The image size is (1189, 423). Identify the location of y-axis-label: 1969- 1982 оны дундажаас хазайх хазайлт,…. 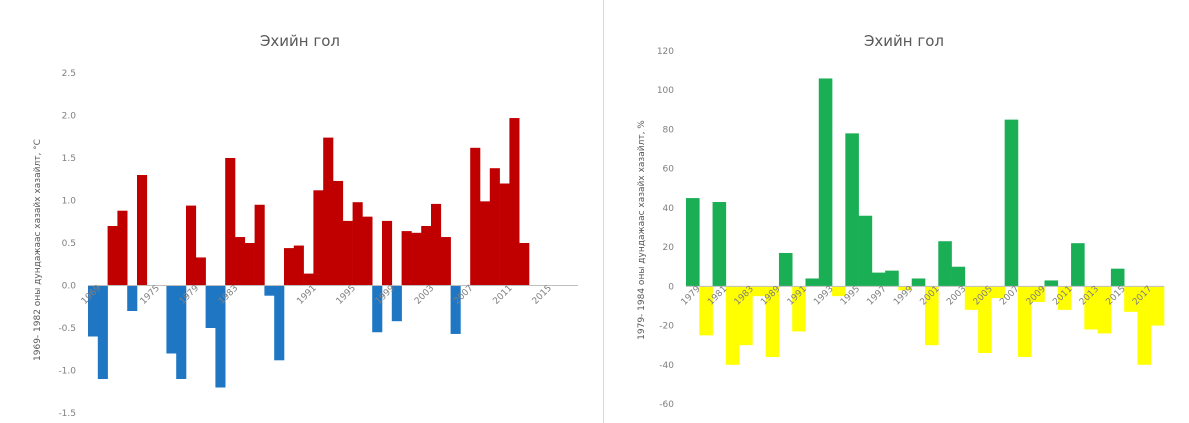
(38, 250).